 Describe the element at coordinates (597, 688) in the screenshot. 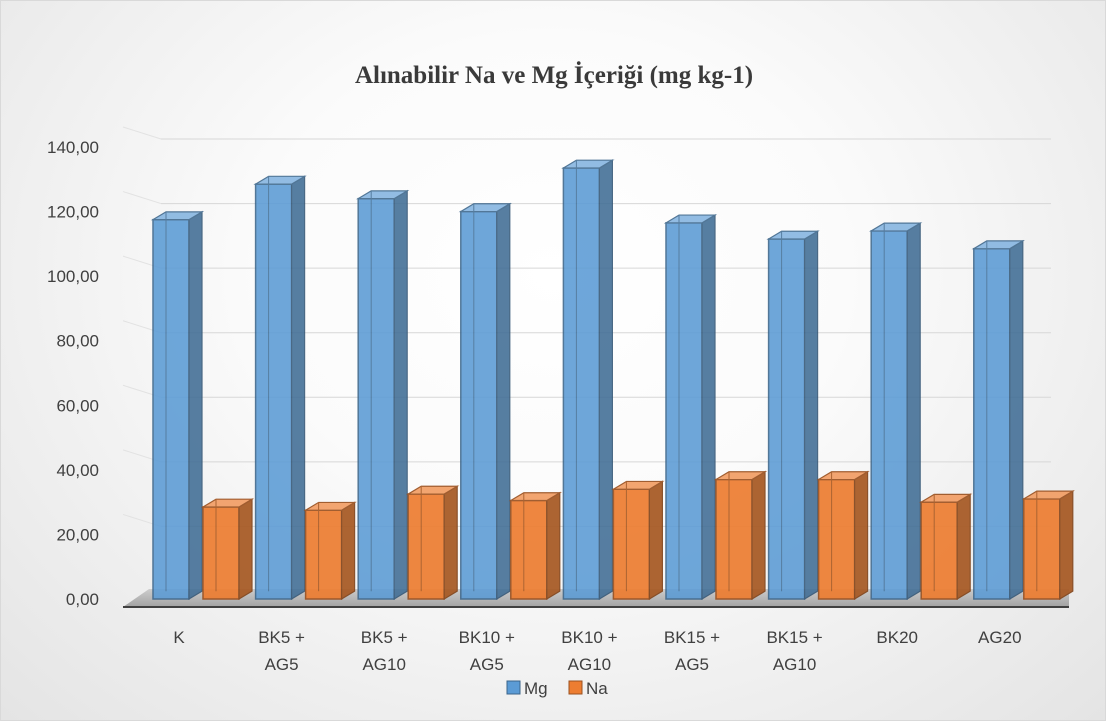

I see `legend-label-na: Na` at that location.